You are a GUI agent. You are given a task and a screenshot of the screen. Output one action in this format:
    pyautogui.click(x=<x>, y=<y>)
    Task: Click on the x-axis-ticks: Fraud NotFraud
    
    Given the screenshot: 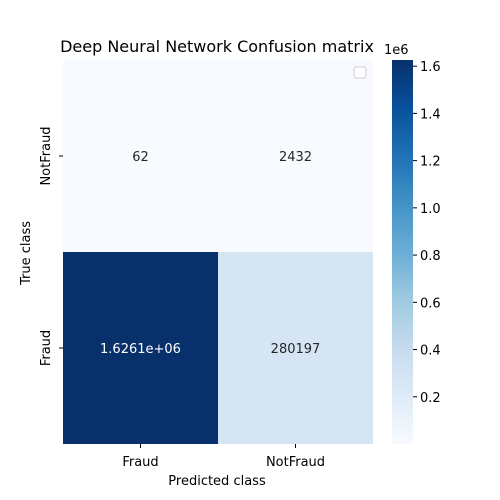 What is the action you would take?
    pyautogui.click(x=223, y=457)
    